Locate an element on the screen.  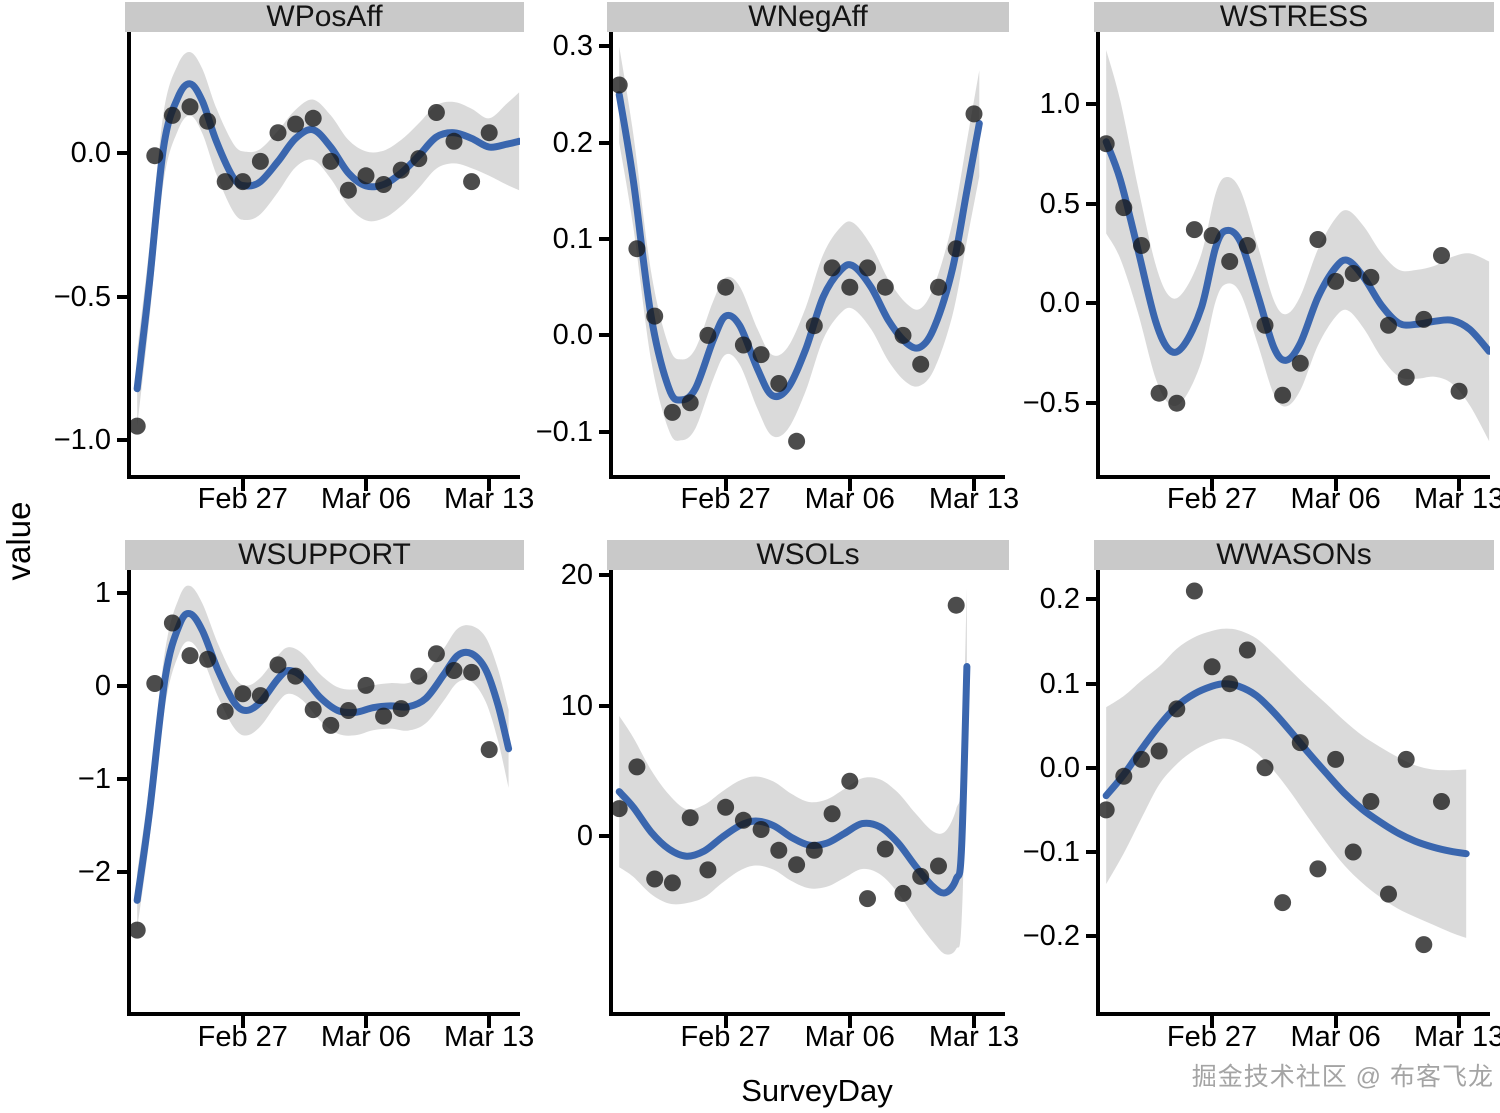
y-tick-label: 0.2 is located at coordinates (572, 142).